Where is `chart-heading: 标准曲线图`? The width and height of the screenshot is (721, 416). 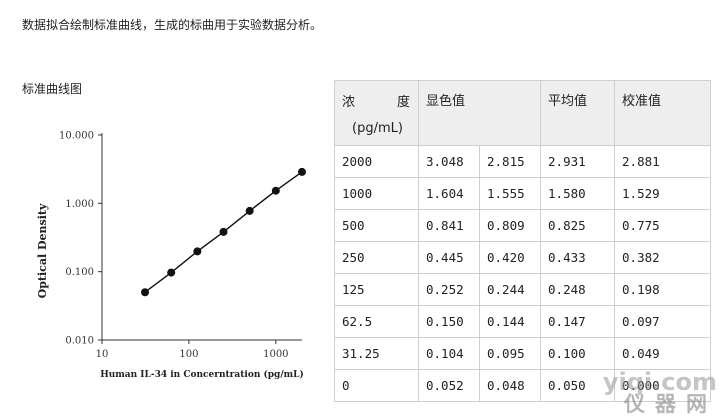
chart-heading: 标准曲线图 is located at coordinates (52, 89).